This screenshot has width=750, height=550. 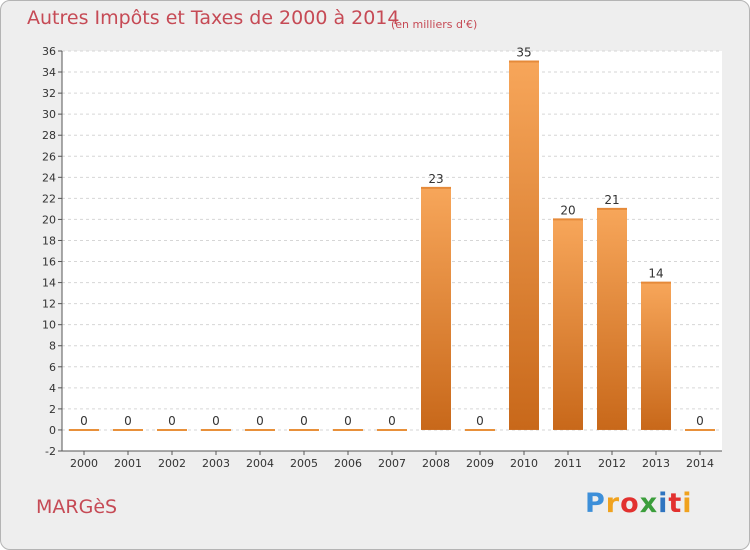 What do you see at coordinates (675, 503) in the screenshot?
I see `logo-letter: t` at bounding box center [675, 503].